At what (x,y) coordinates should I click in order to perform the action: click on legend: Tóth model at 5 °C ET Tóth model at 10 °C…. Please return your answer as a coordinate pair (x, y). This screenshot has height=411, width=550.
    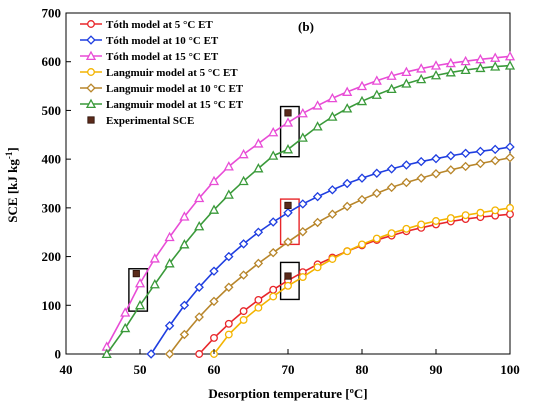
    Looking at the image, I should click on (162, 73).